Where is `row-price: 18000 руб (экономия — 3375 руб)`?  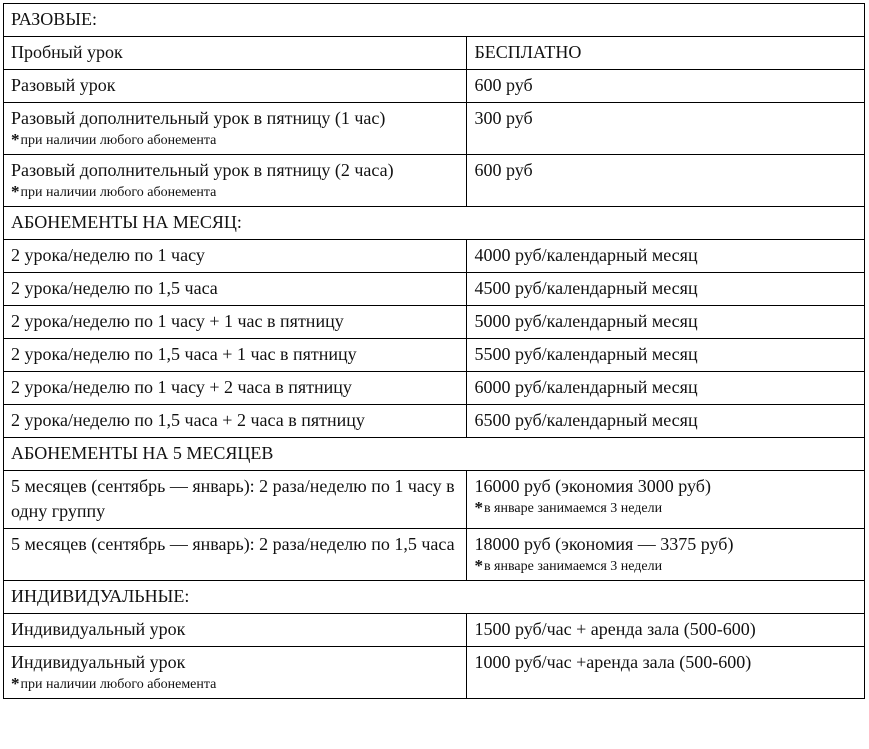 row-price: 18000 руб (экономия — 3375 руб) is located at coordinates (604, 544).